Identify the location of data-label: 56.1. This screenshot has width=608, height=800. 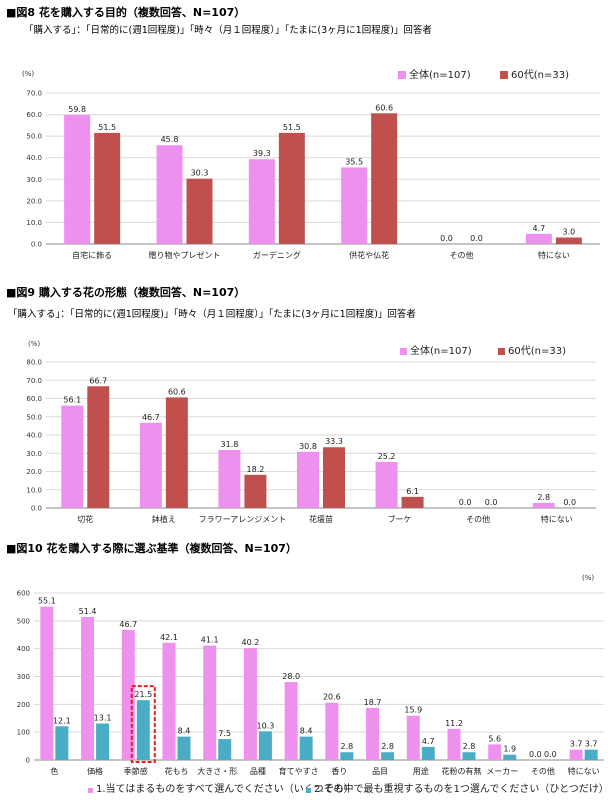
(72, 400).